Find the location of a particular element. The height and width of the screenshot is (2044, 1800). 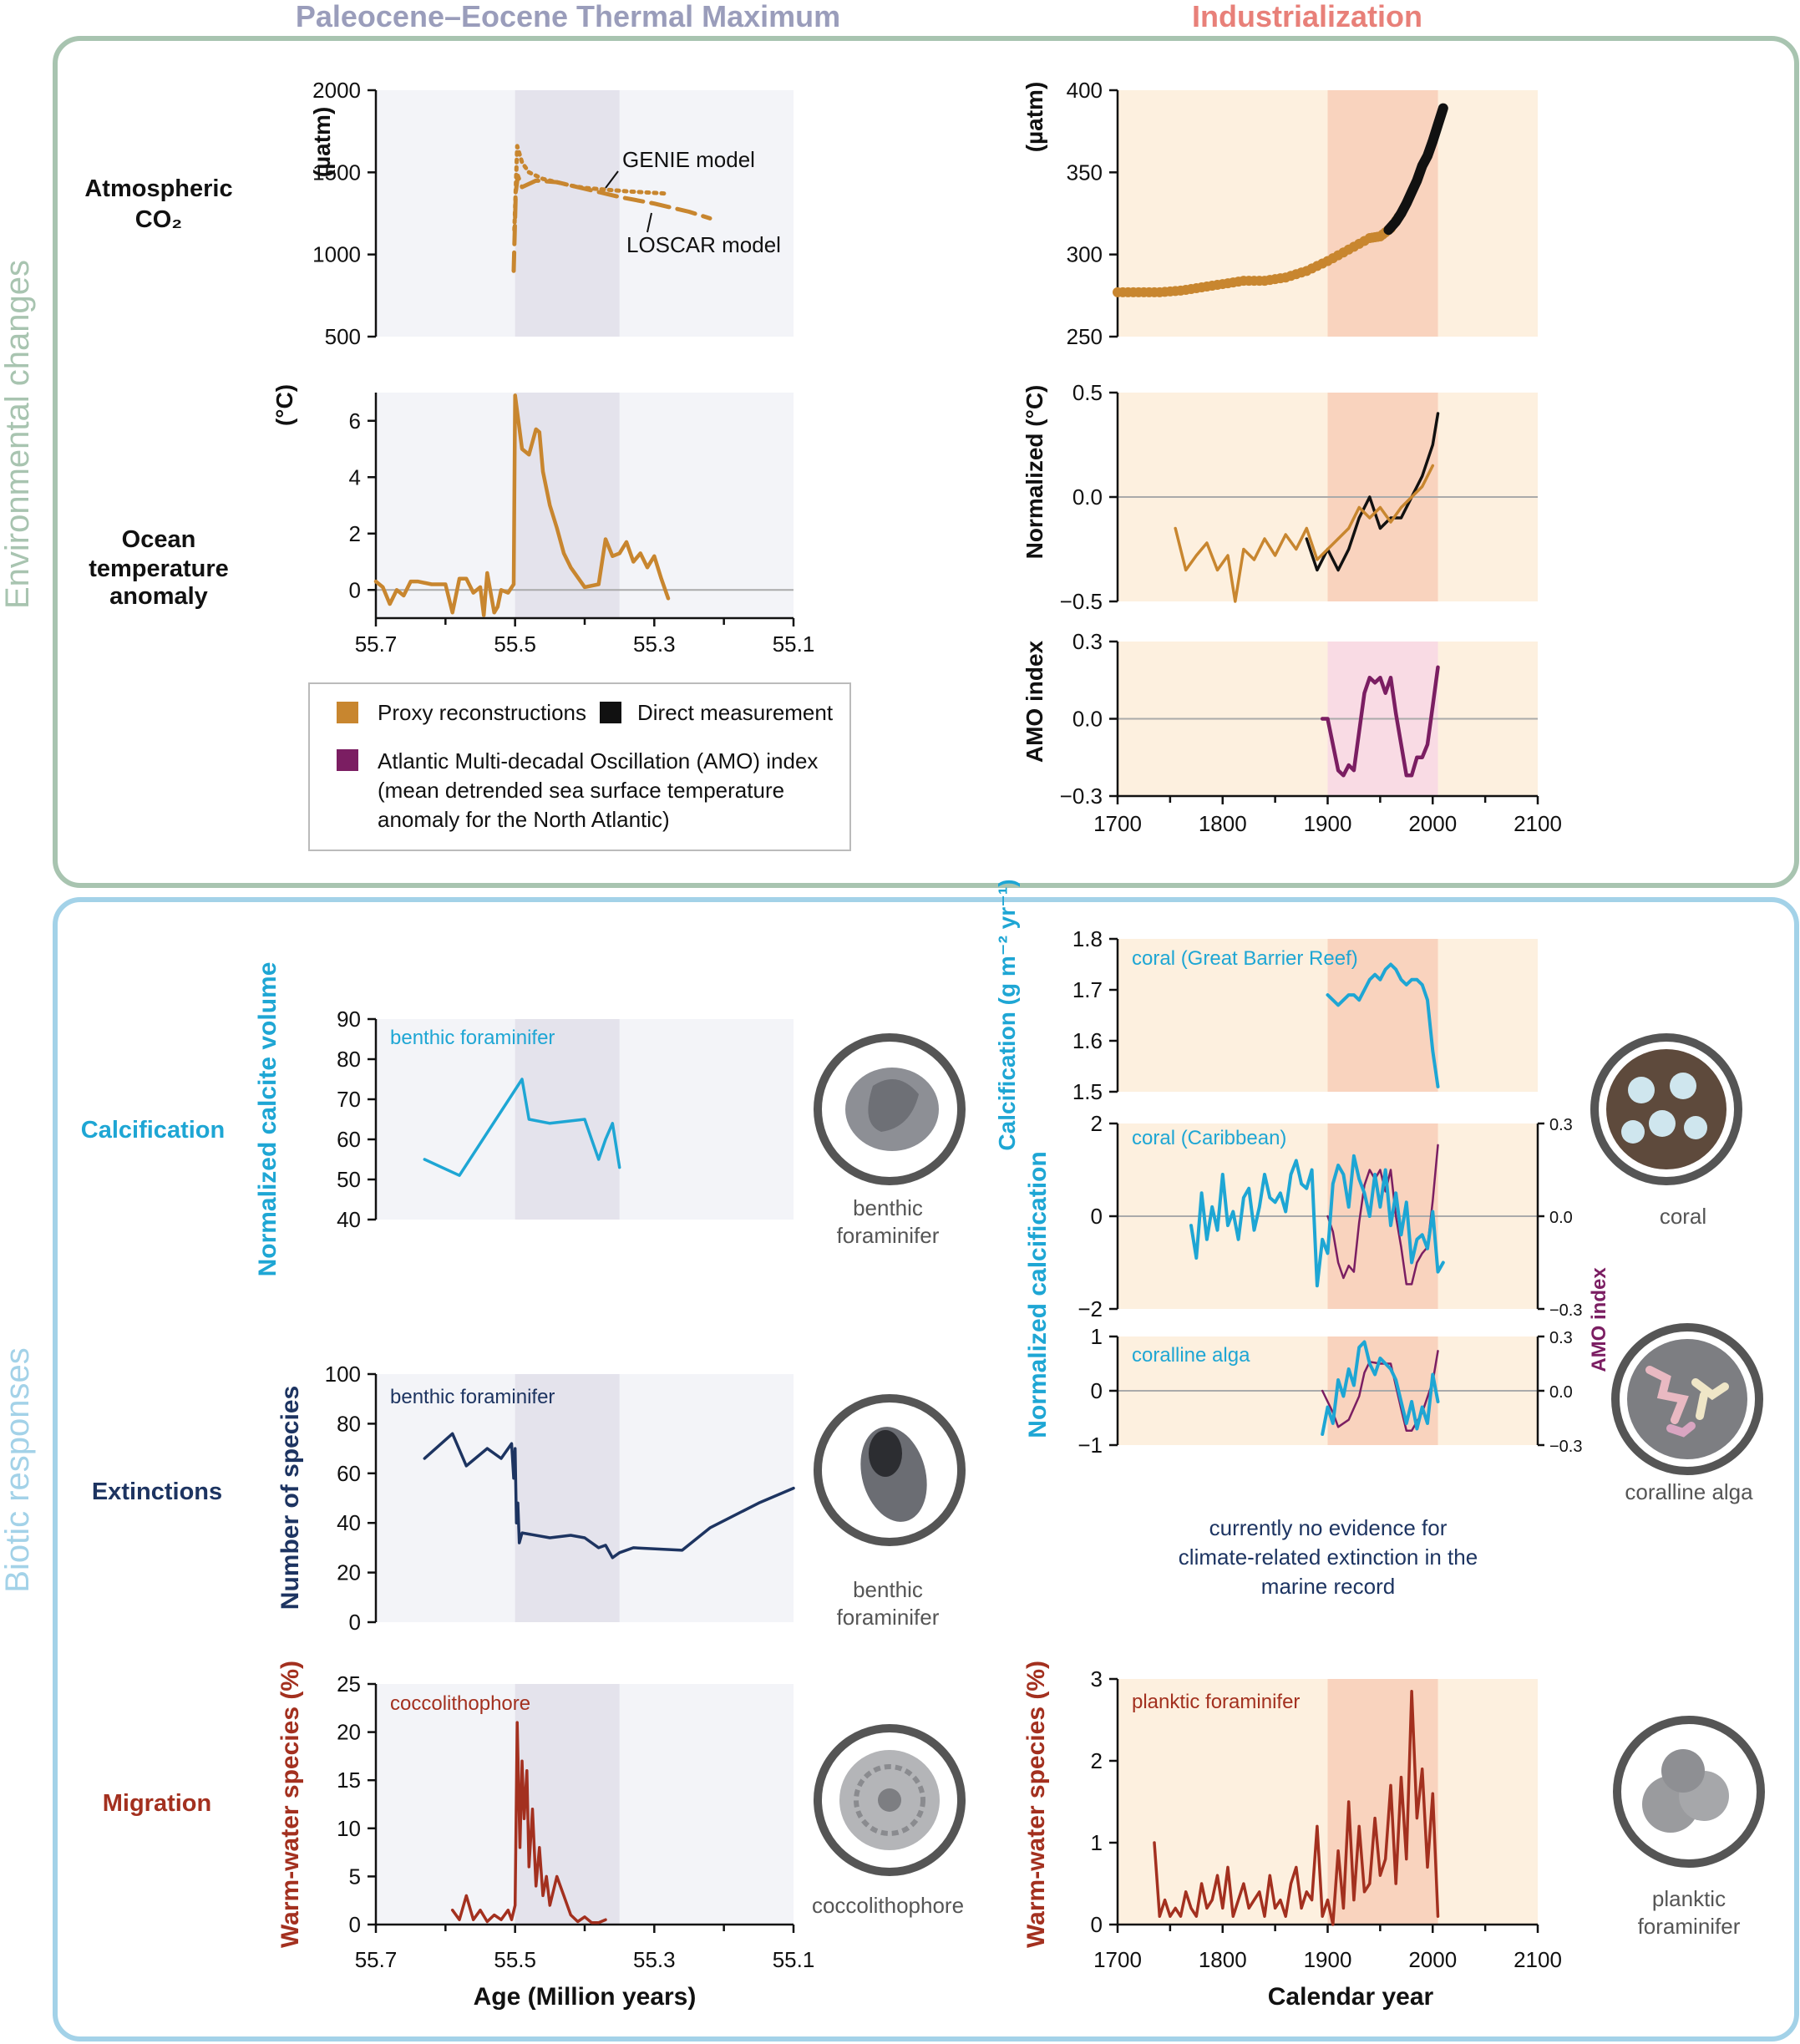

y2-tick-label: −0.3 is located at coordinates (1565, 1310).